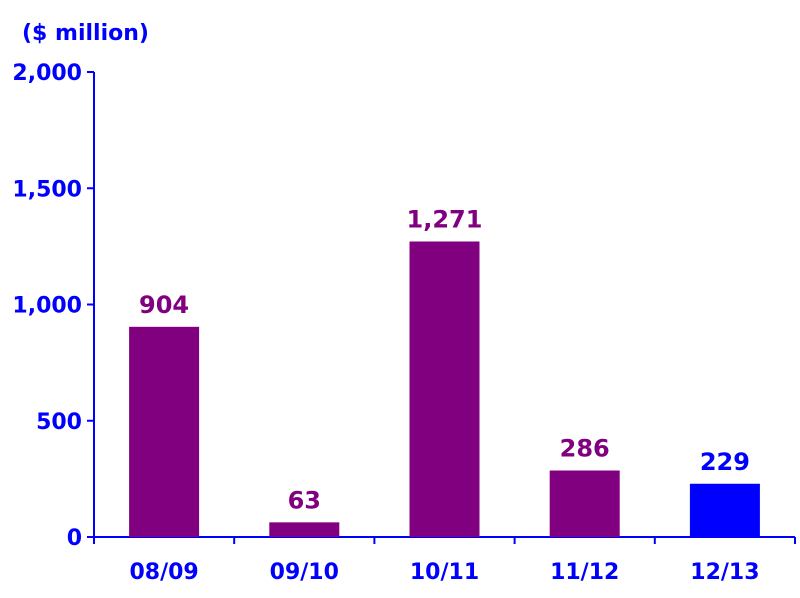  What do you see at coordinates (47, 189) in the screenshot?
I see `y-tick-label: 1,500` at bounding box center [47, 189].